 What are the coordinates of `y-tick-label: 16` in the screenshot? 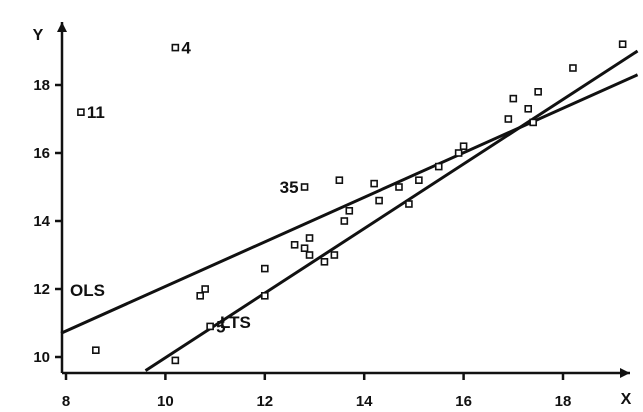 It's located at (41, 153).